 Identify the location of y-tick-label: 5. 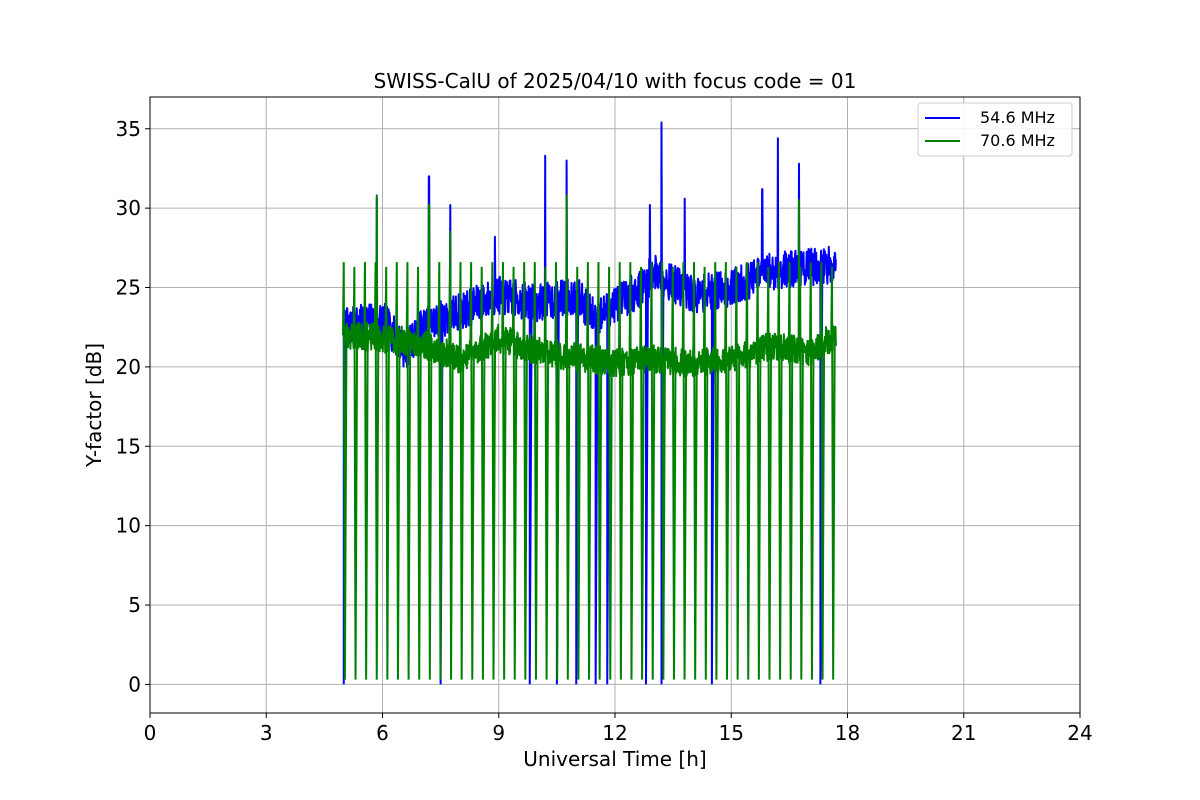
(134, 605).